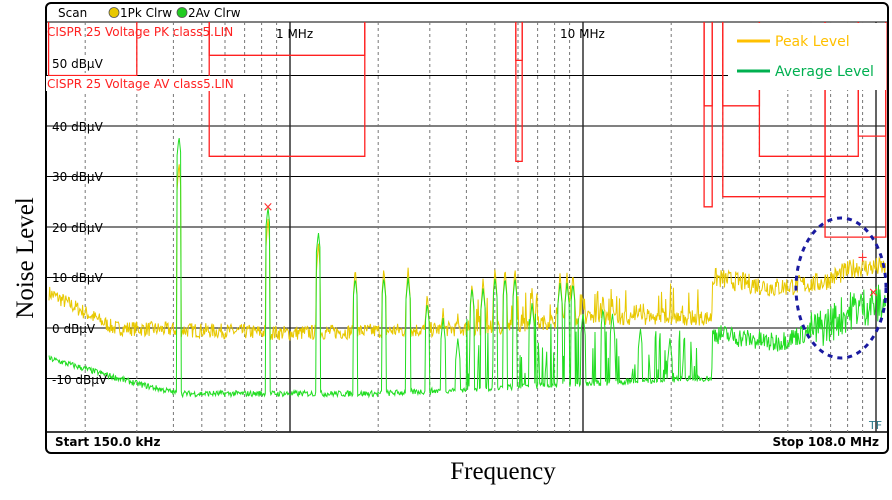 This screenshot has height=500, width=892. What do you see at coordinates (78, 228) in the screenshot?
I see `ytick-20: 20 dBµV` at bounding box center [78, 228].